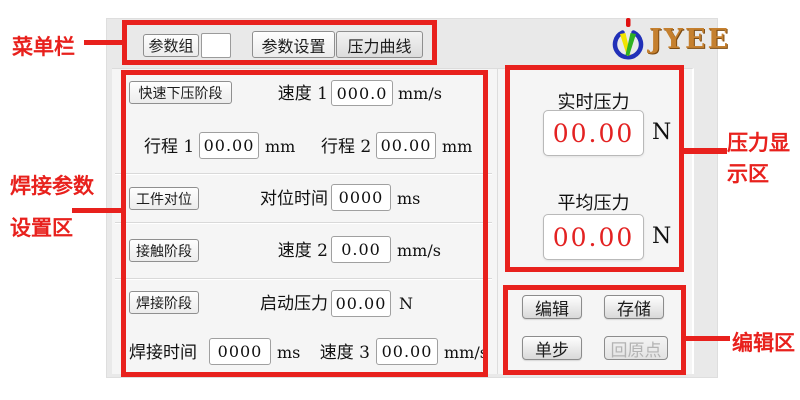  I want to click on realtime-pressure-unit: N, so click(662, 132).